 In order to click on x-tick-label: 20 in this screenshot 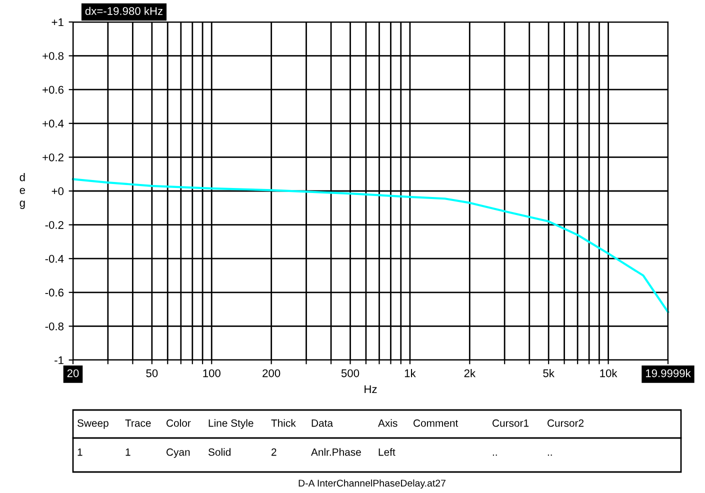, I will do `click(73, 373)`.